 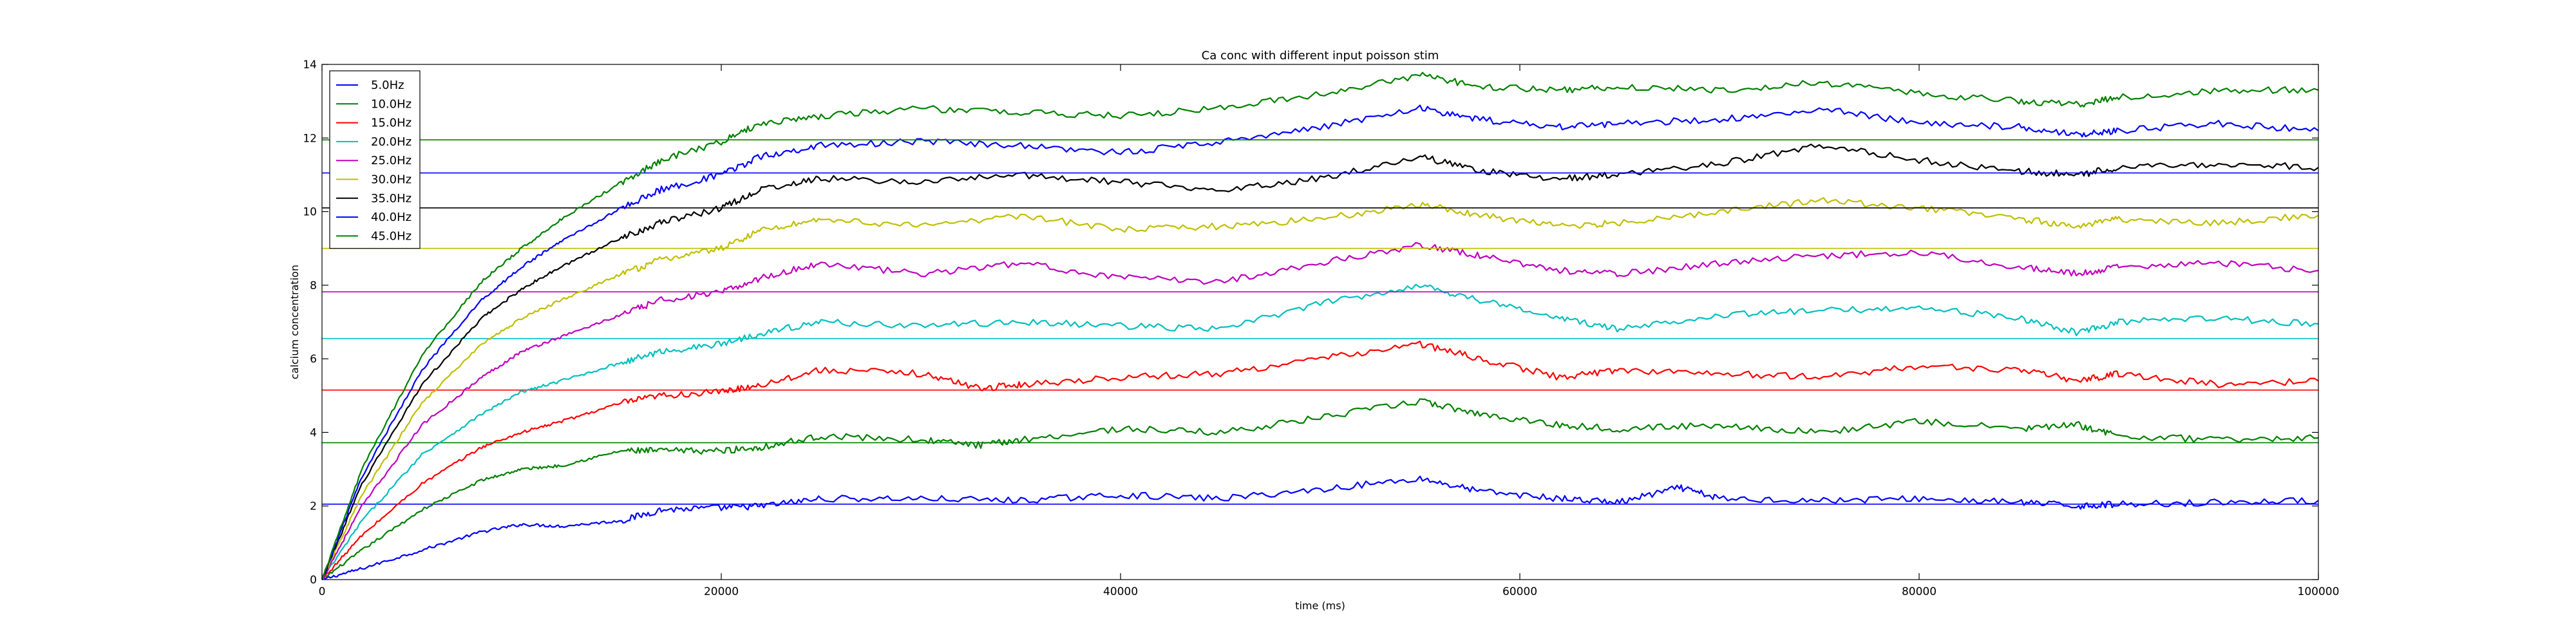 I want to click on x-tick-label: 60000, so click(x=1519, y=591).